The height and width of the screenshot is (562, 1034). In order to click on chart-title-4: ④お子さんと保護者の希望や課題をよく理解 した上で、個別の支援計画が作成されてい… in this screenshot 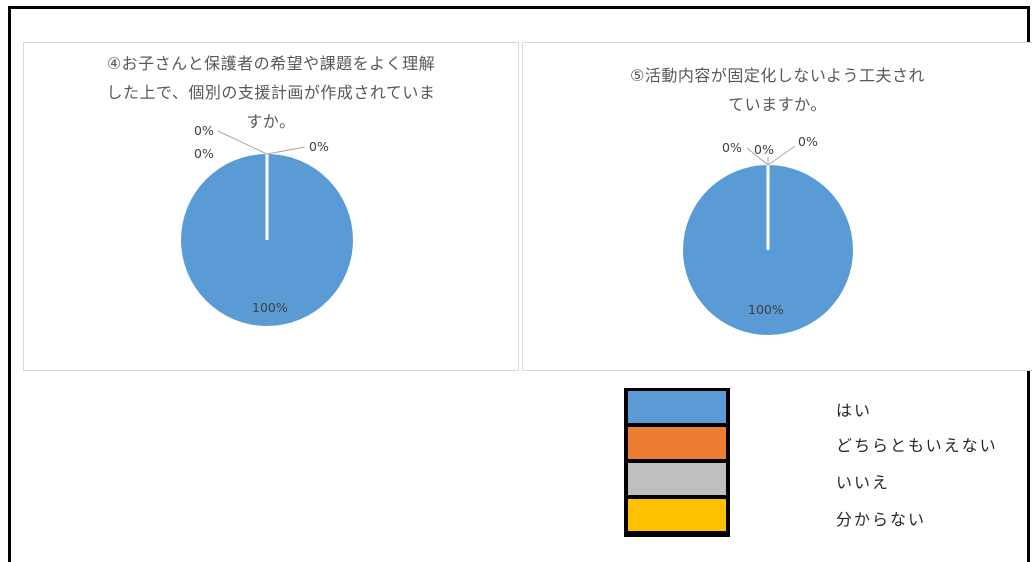, I will do `click(271, 92)`.